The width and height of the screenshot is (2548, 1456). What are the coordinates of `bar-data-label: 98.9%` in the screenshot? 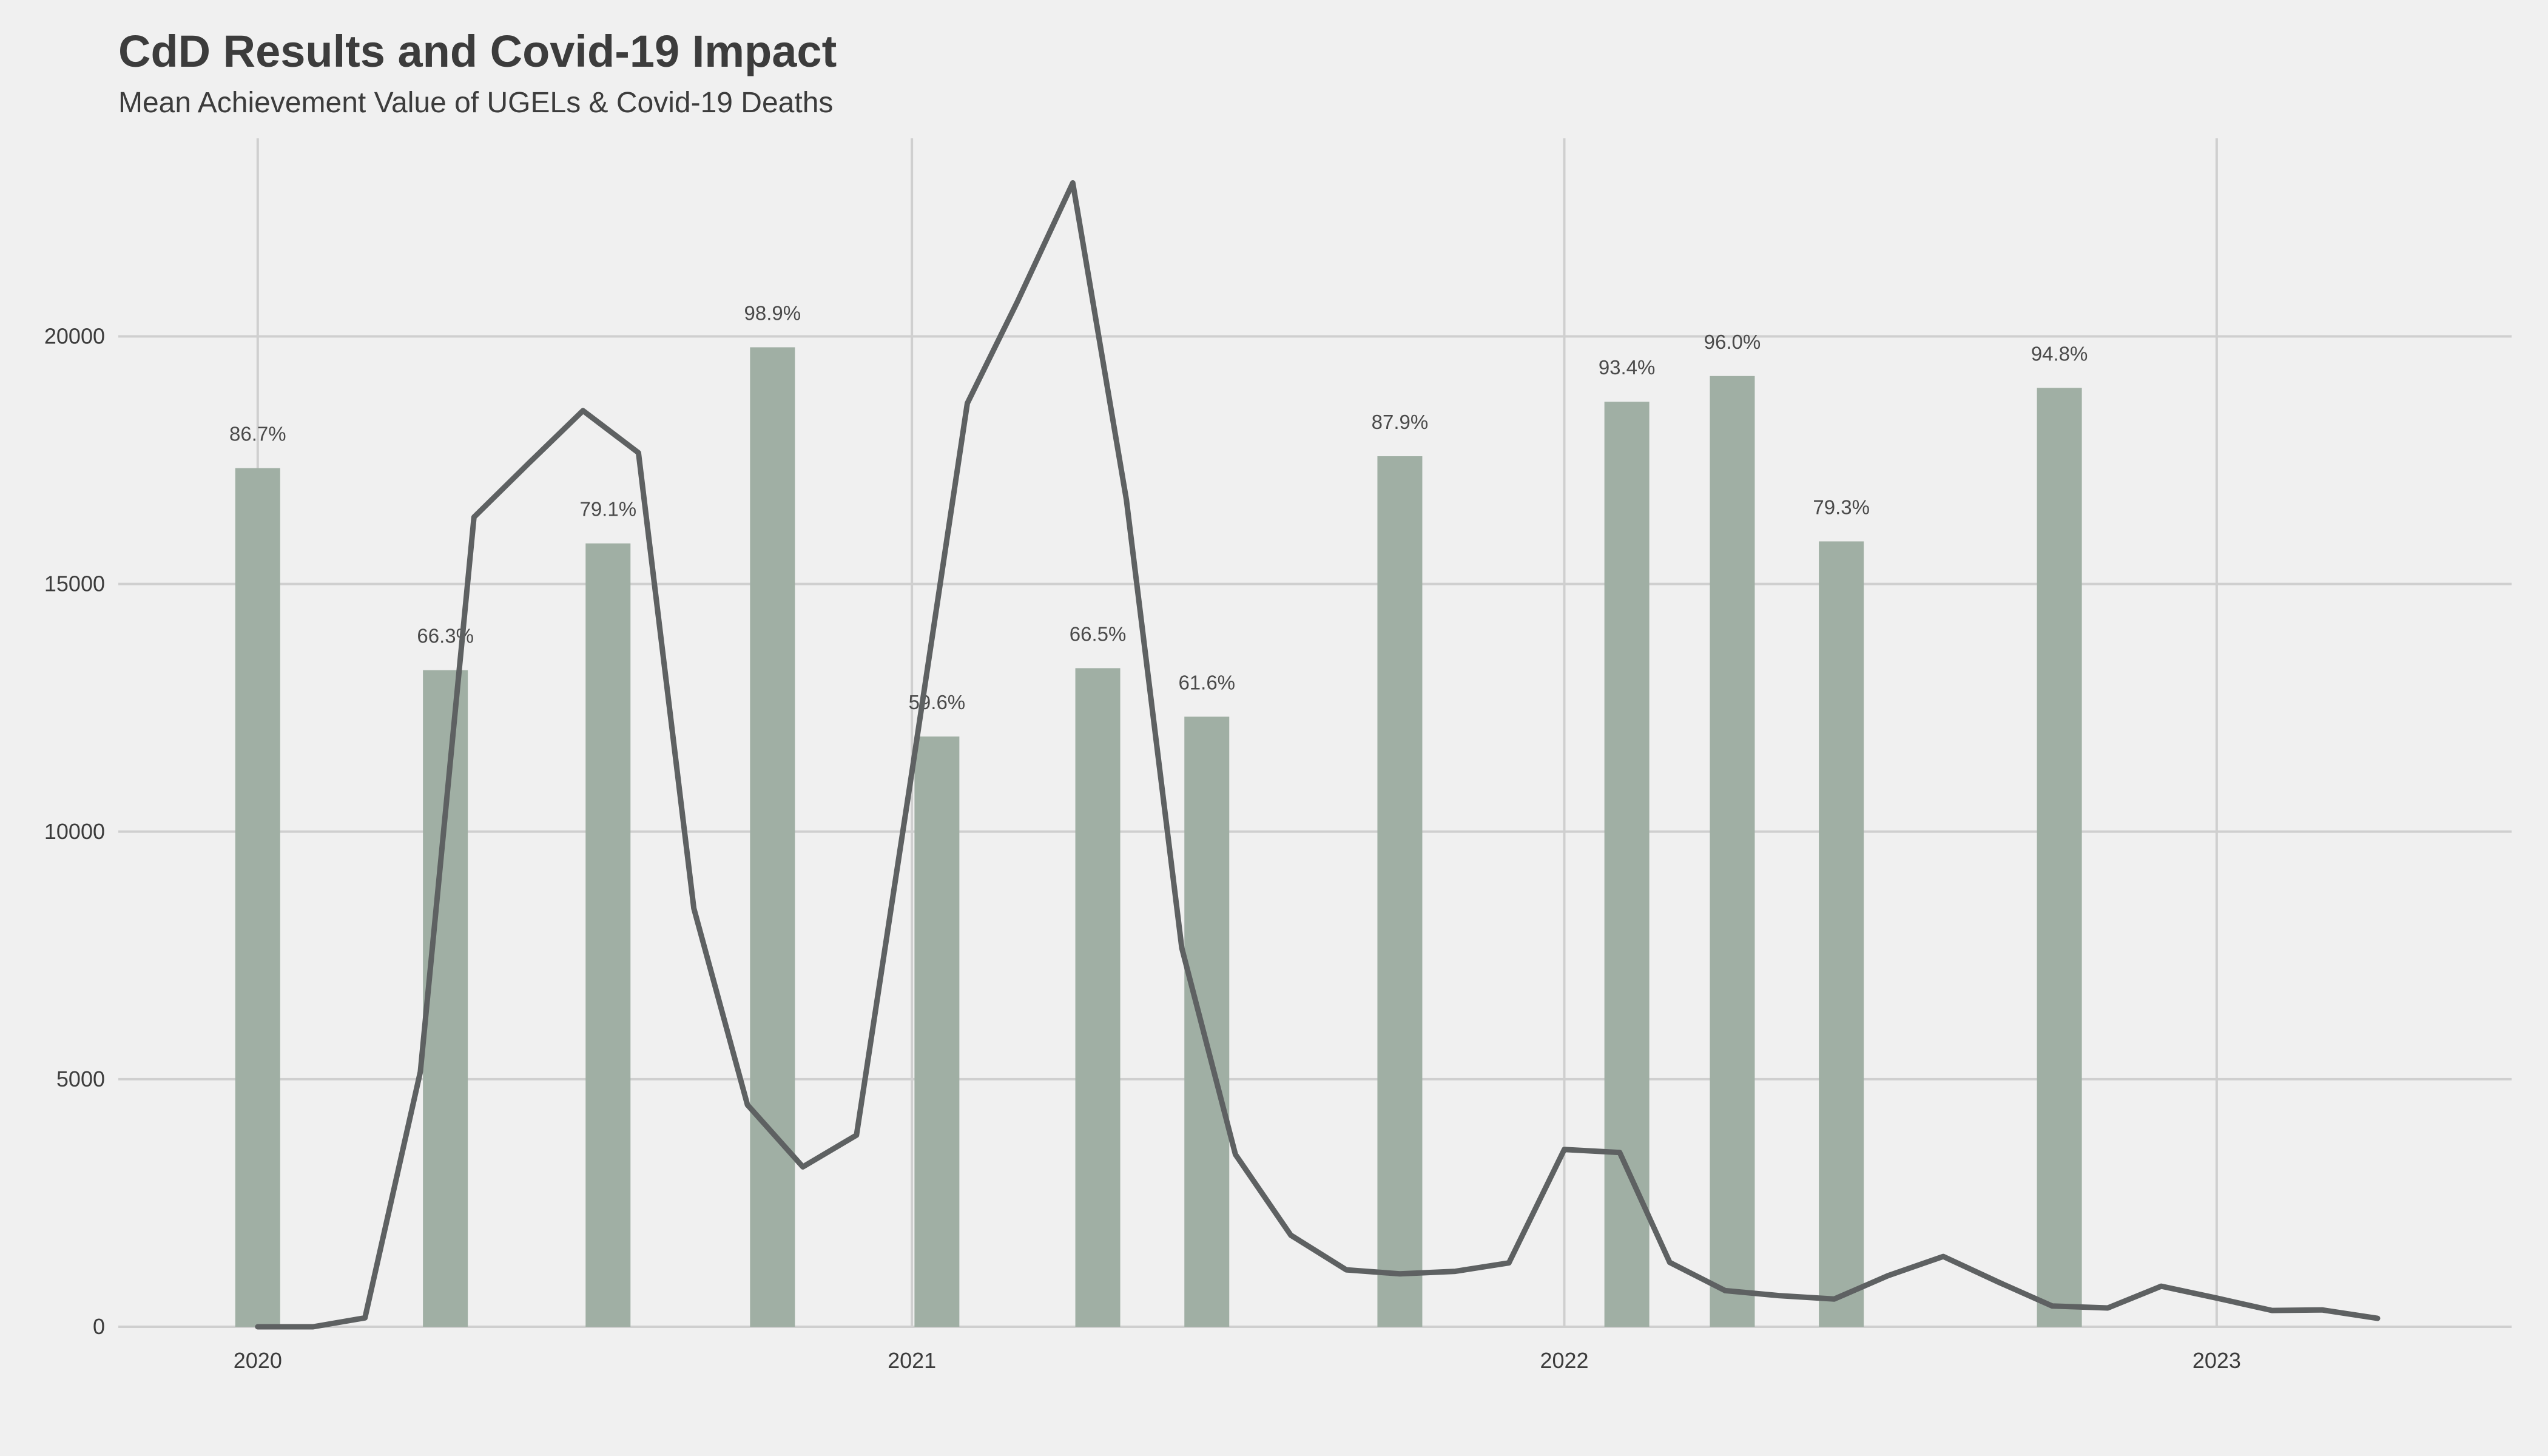 It's located at (772, 313).